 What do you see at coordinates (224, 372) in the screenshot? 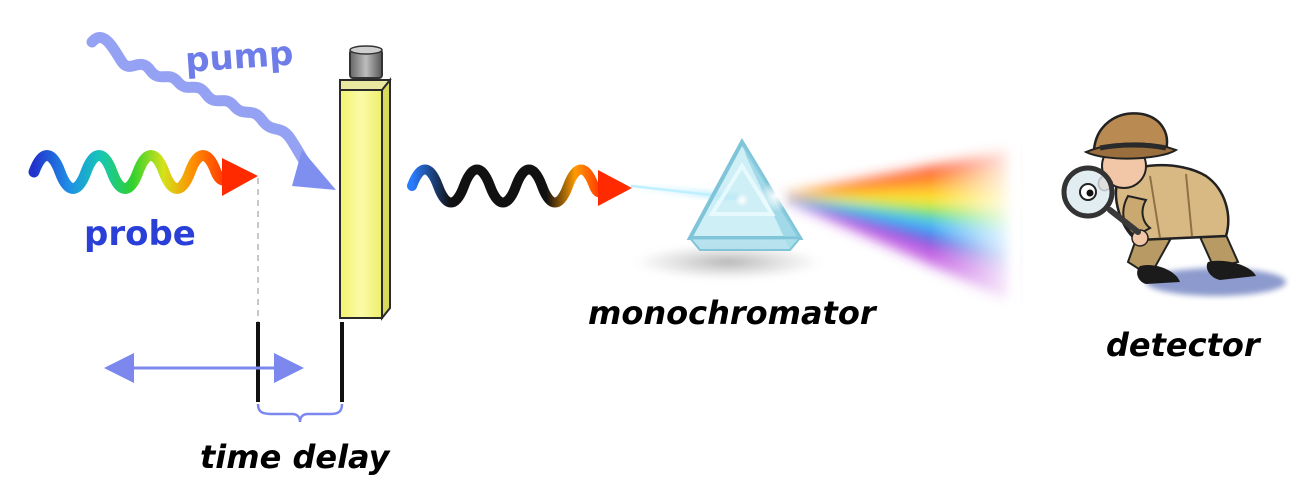
I see `time-delay-indicator` at bounding box center [224, 372].